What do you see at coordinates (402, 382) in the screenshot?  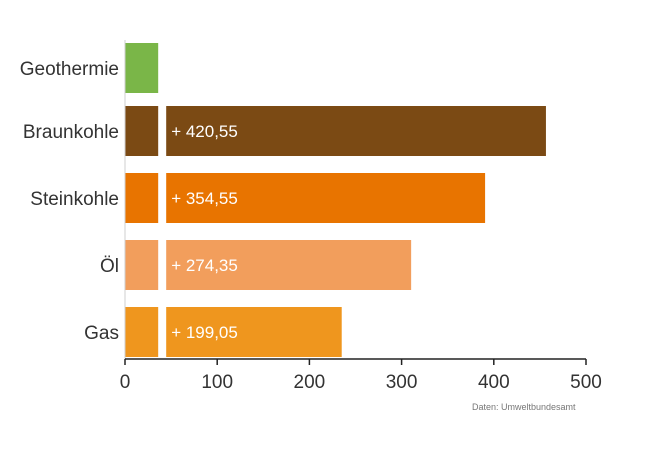 I see `x-tick-label-300: 300` at bounding box center [402, 382].